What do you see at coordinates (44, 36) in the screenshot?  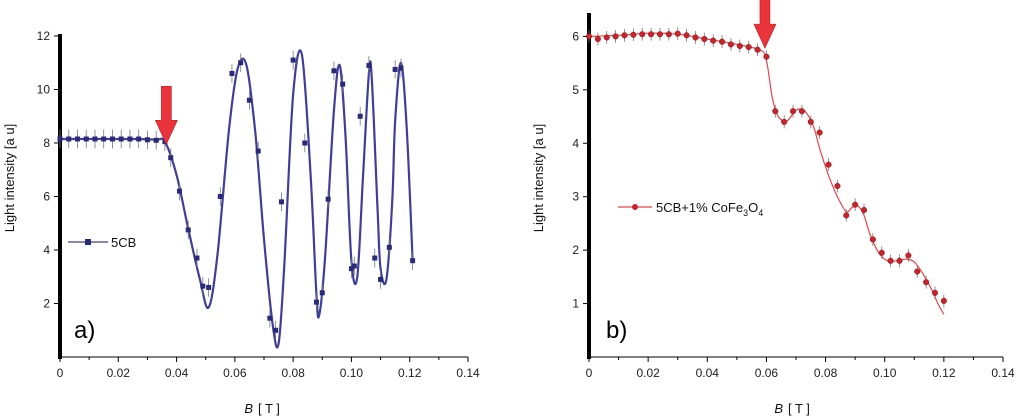 I see `y-tick-label: 12` at bounding box center [44, 36].